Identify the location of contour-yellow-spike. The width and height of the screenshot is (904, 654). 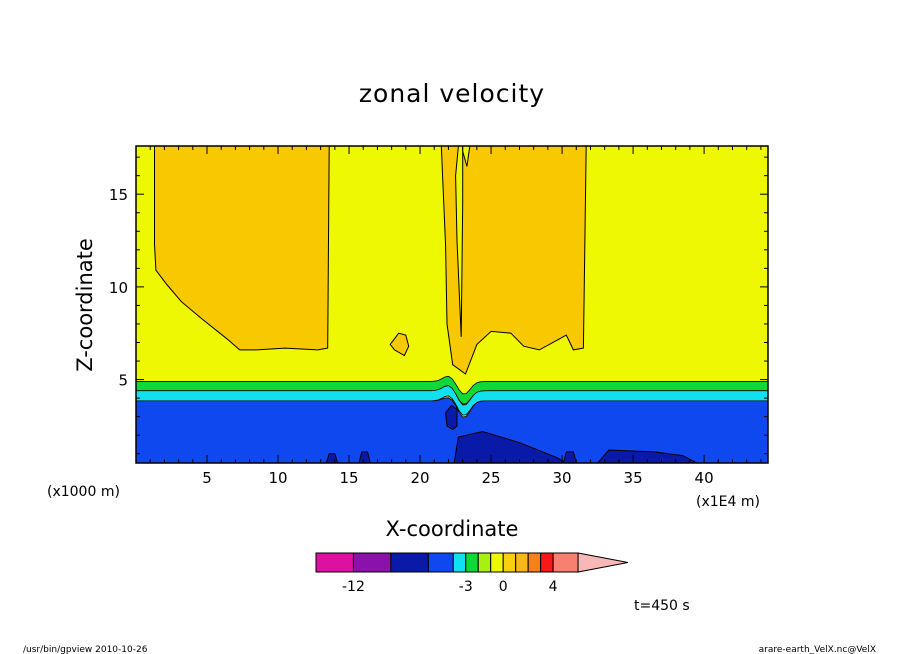
(459, 241).